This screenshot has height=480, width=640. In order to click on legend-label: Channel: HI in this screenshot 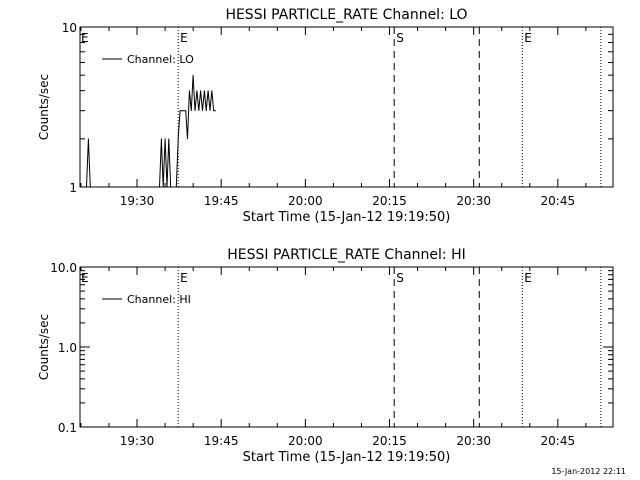, I will do `click(159, 299)`.